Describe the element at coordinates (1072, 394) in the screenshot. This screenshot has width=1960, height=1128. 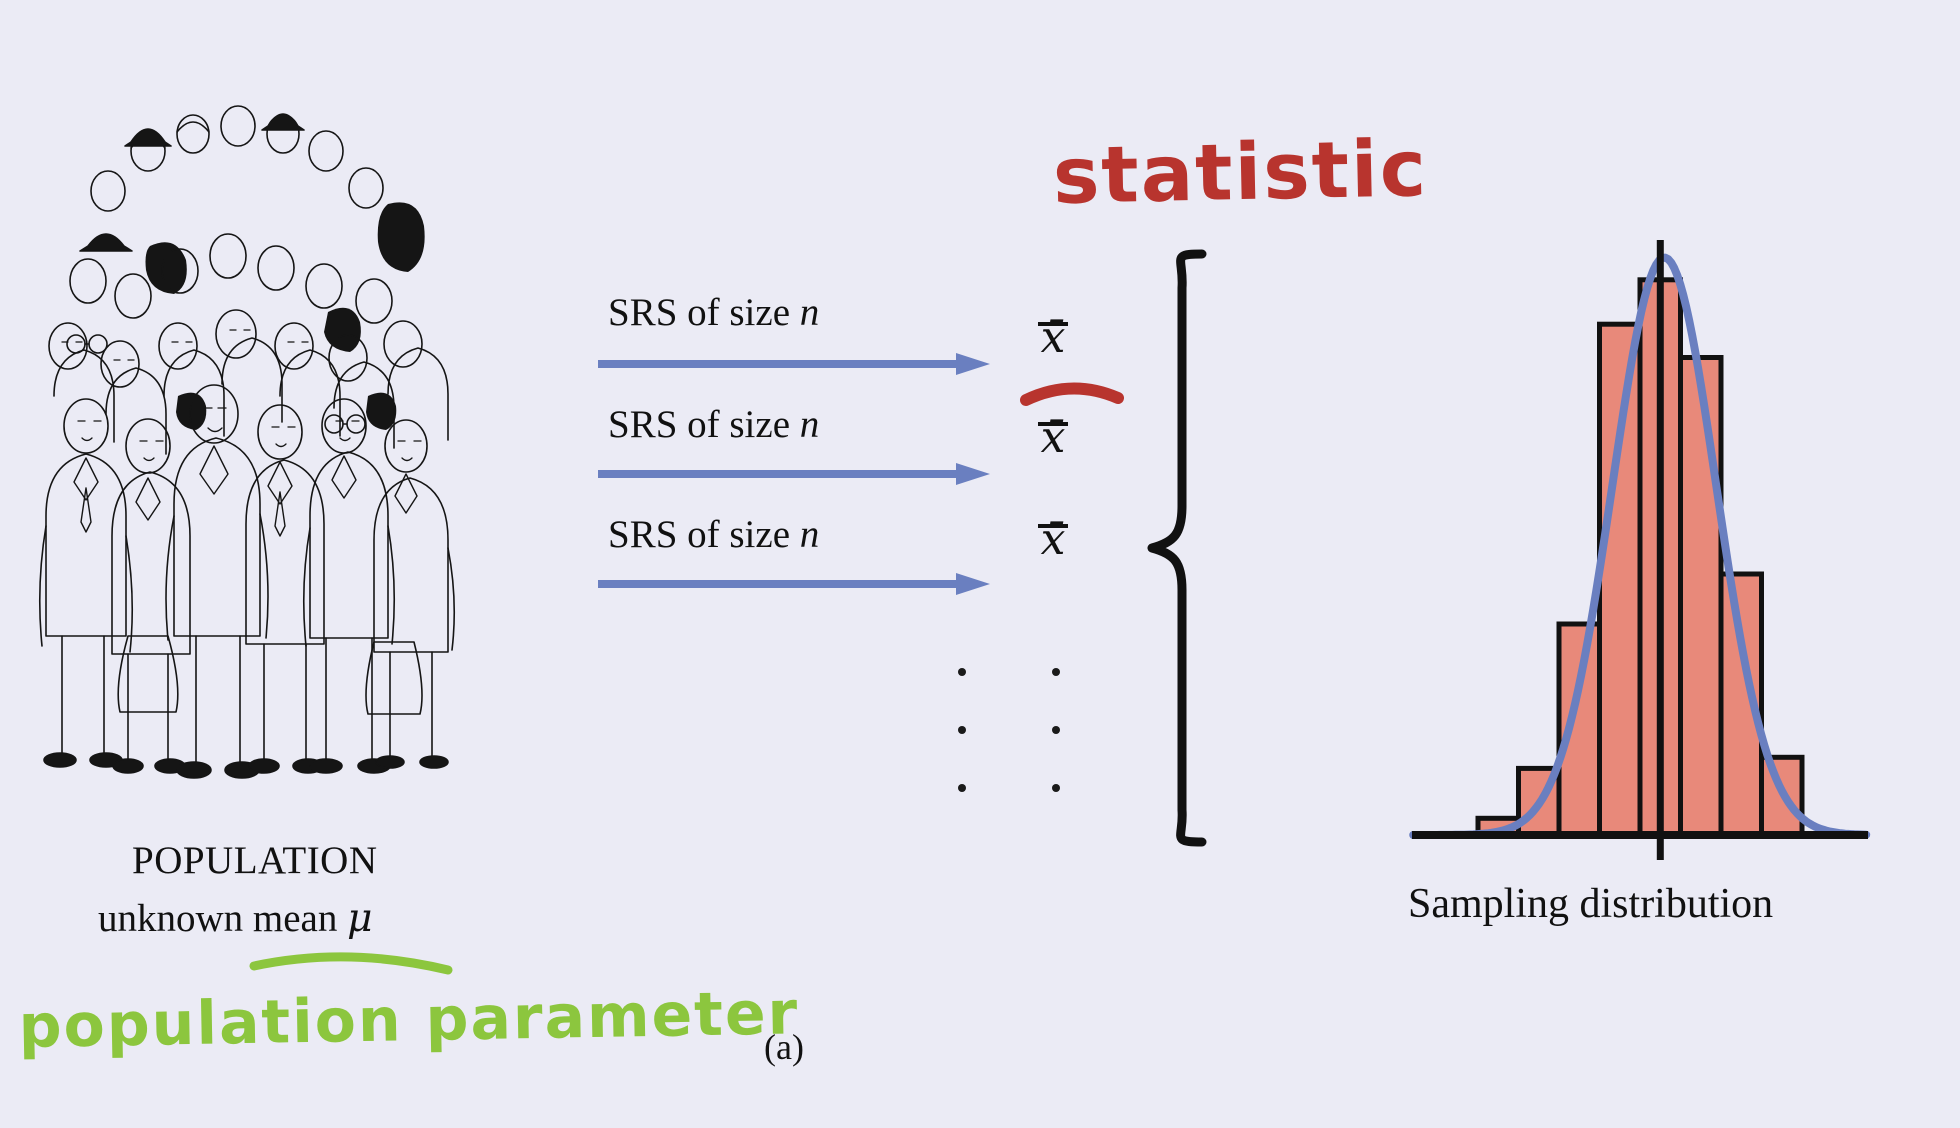
I see `red-underline-annotation` at that location.